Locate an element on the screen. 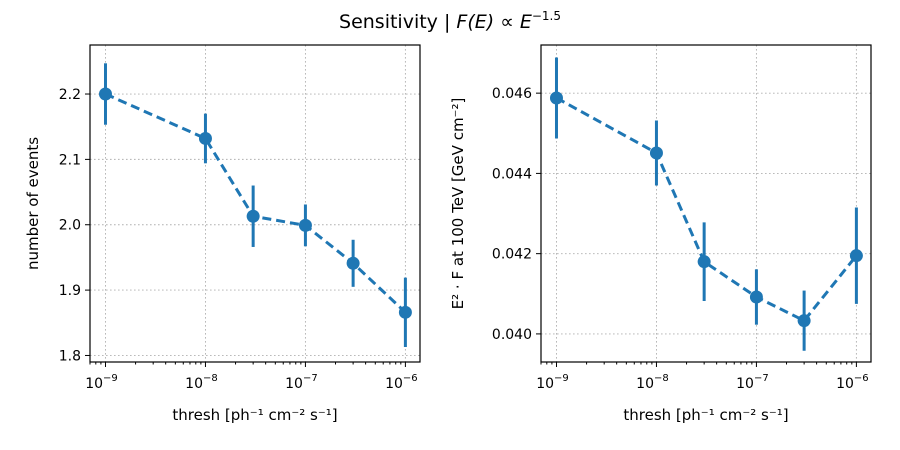  chart2-x-tick-label-3: 10⁻⁶ is located at coordinates (852, 382).